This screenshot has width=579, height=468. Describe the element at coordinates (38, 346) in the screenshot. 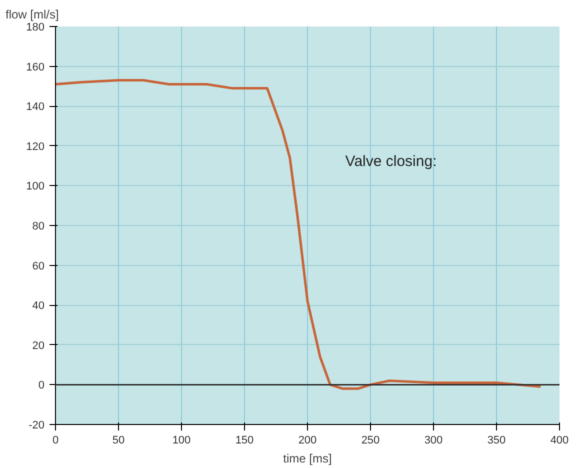

I see `y-tick-label: 20` at that location.